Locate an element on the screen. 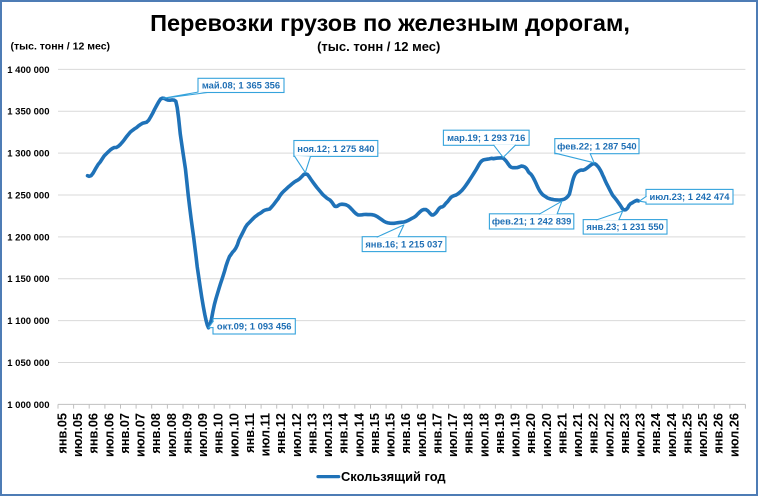  svg-text: июл.14 is located at coordinates (359, 435).